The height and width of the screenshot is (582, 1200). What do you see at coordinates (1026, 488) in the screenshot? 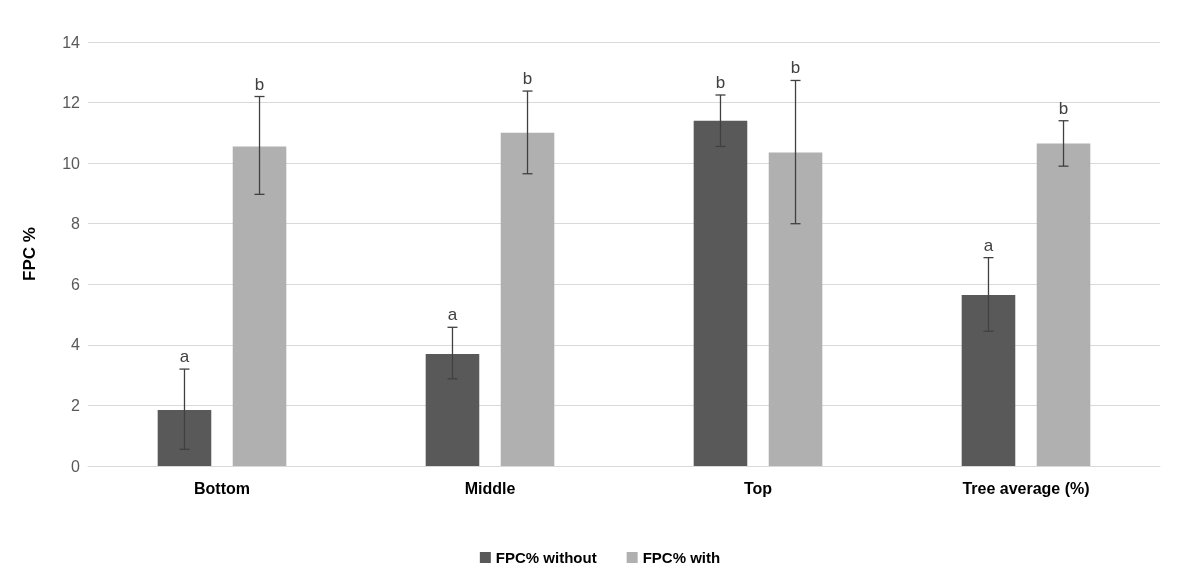
I see `x-tick-label: Tree average (%)` at bounding box center [1026, 488].